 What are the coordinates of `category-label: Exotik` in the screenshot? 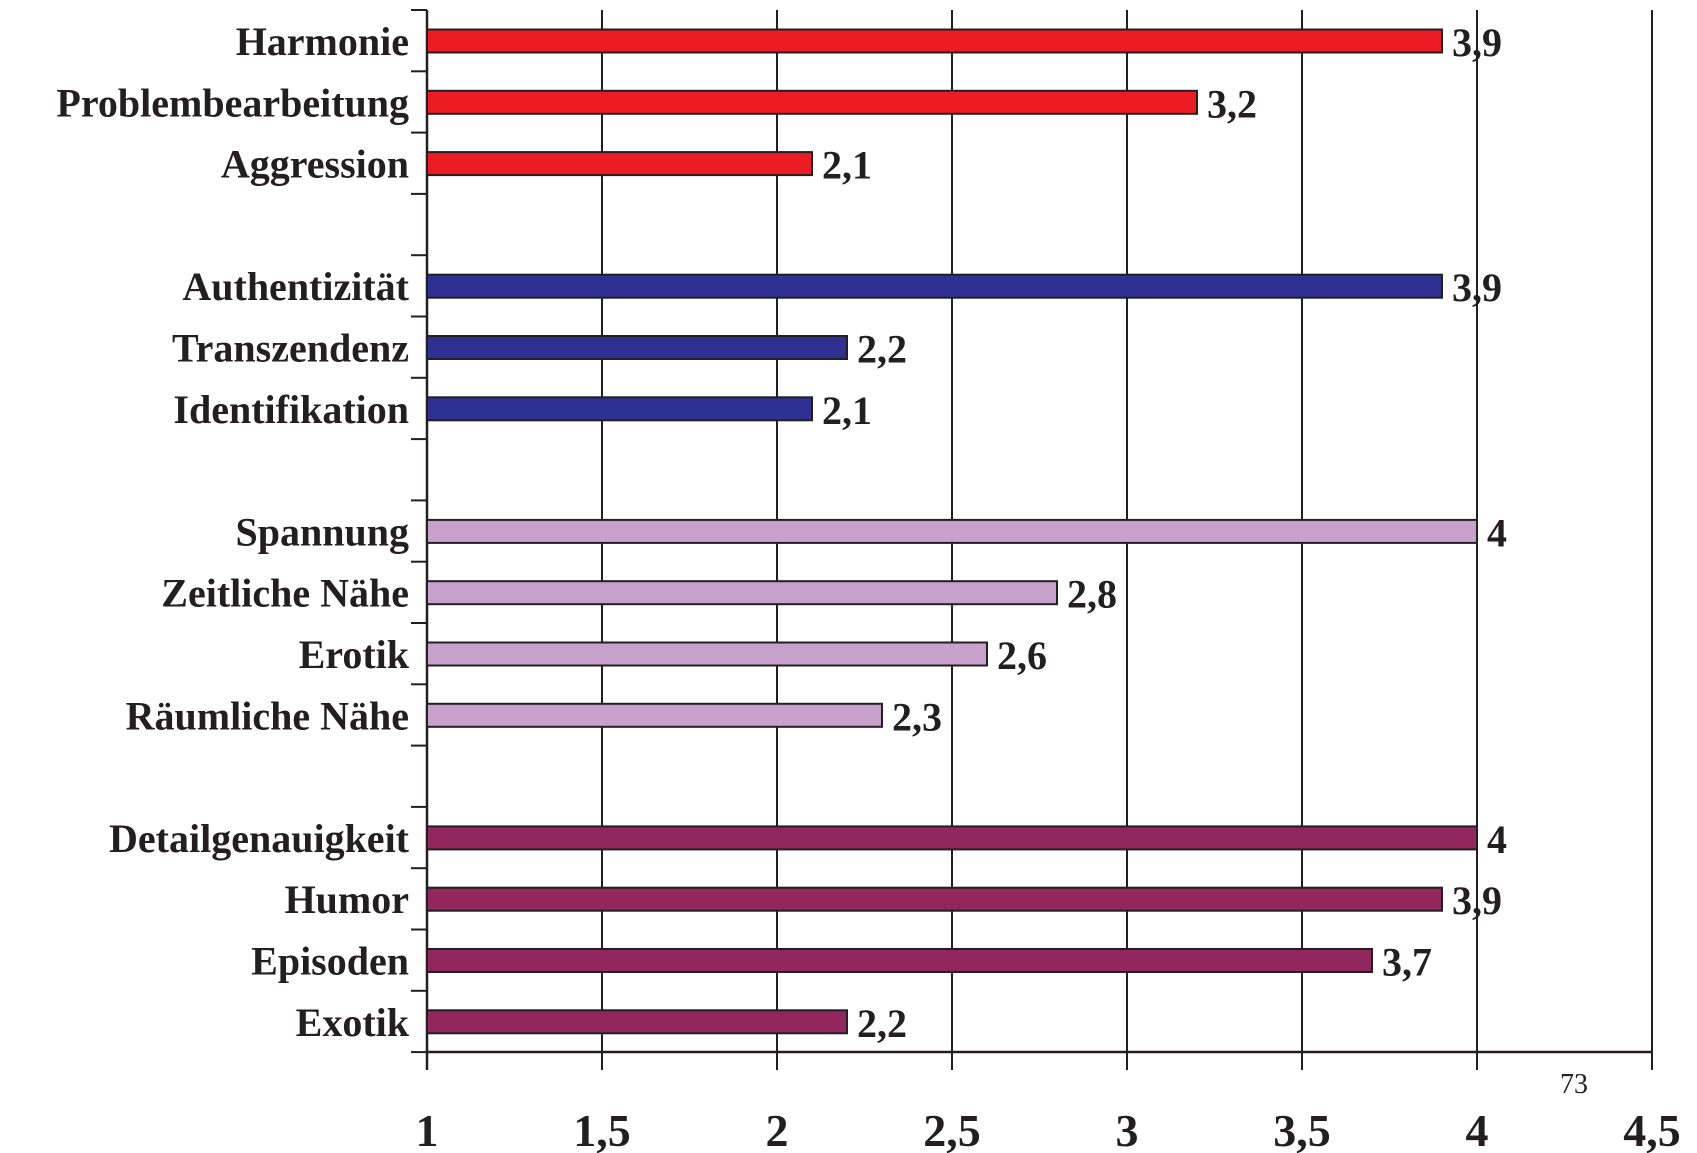 It's located at (353, 1022).